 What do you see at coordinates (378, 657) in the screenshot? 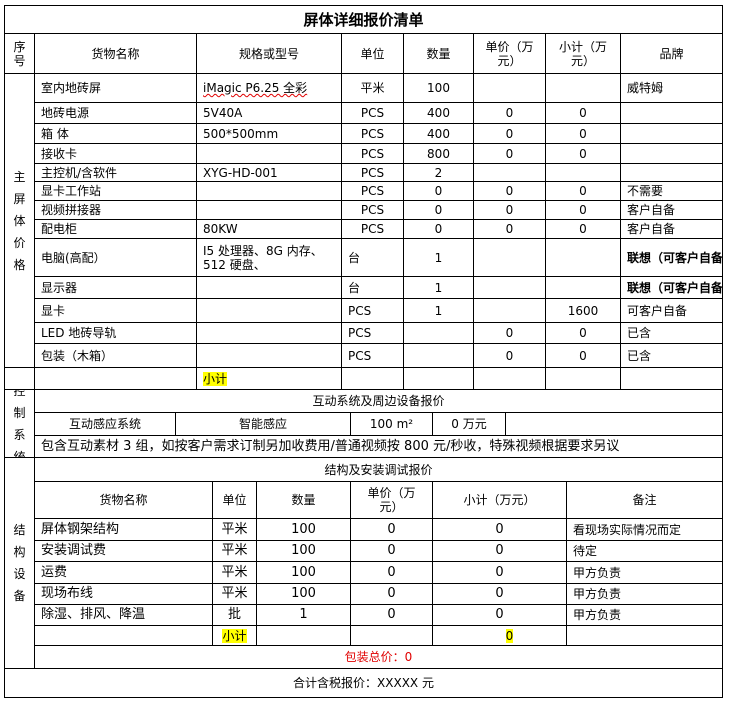
I see `package-total: 包装总价：0` at bounding box center [378, 657].